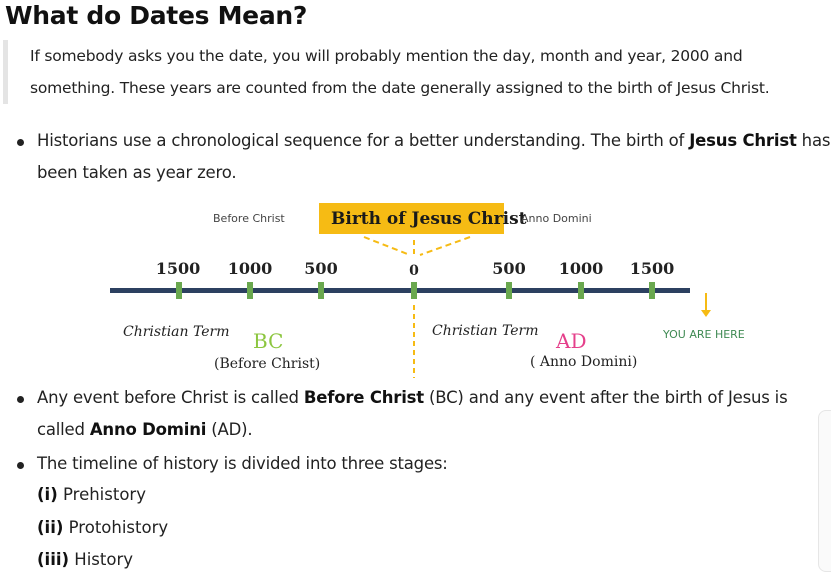 The height and width of the screenshot is (576, 831). I want to click on bullet-2-bold-bc: Before Christ, so click(363, 397).